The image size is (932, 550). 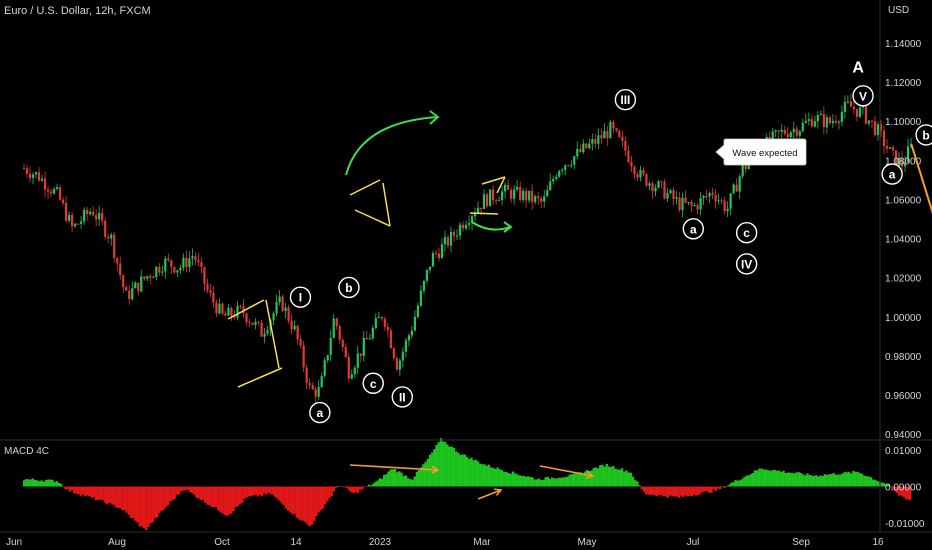 What do you see at coordinates (392, 146) in the screenshot?
I see `green-arrow-curve` at bounding box center [392, 146].